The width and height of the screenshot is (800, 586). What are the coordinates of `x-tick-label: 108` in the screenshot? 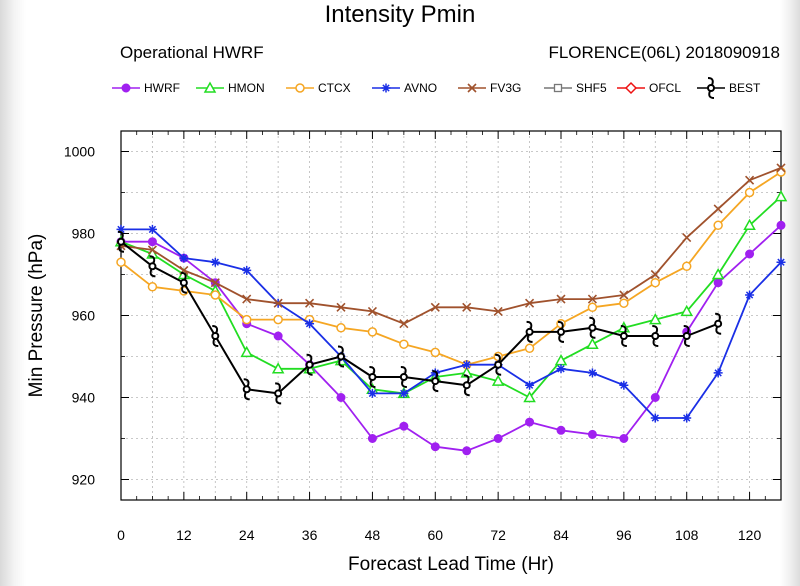 It's located at (687, 535).